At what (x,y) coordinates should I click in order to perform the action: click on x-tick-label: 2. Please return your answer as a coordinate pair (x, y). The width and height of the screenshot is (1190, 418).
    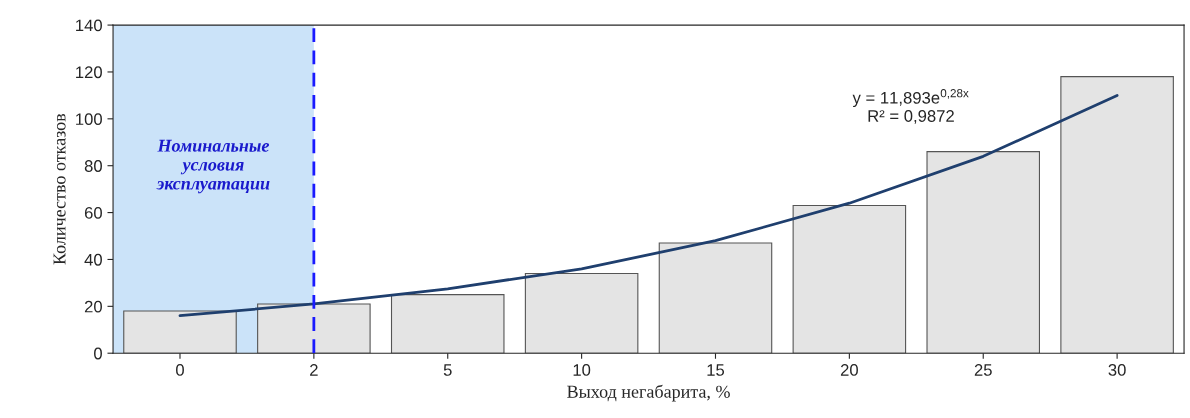
    Looking at the image, I should click on (314, 370).